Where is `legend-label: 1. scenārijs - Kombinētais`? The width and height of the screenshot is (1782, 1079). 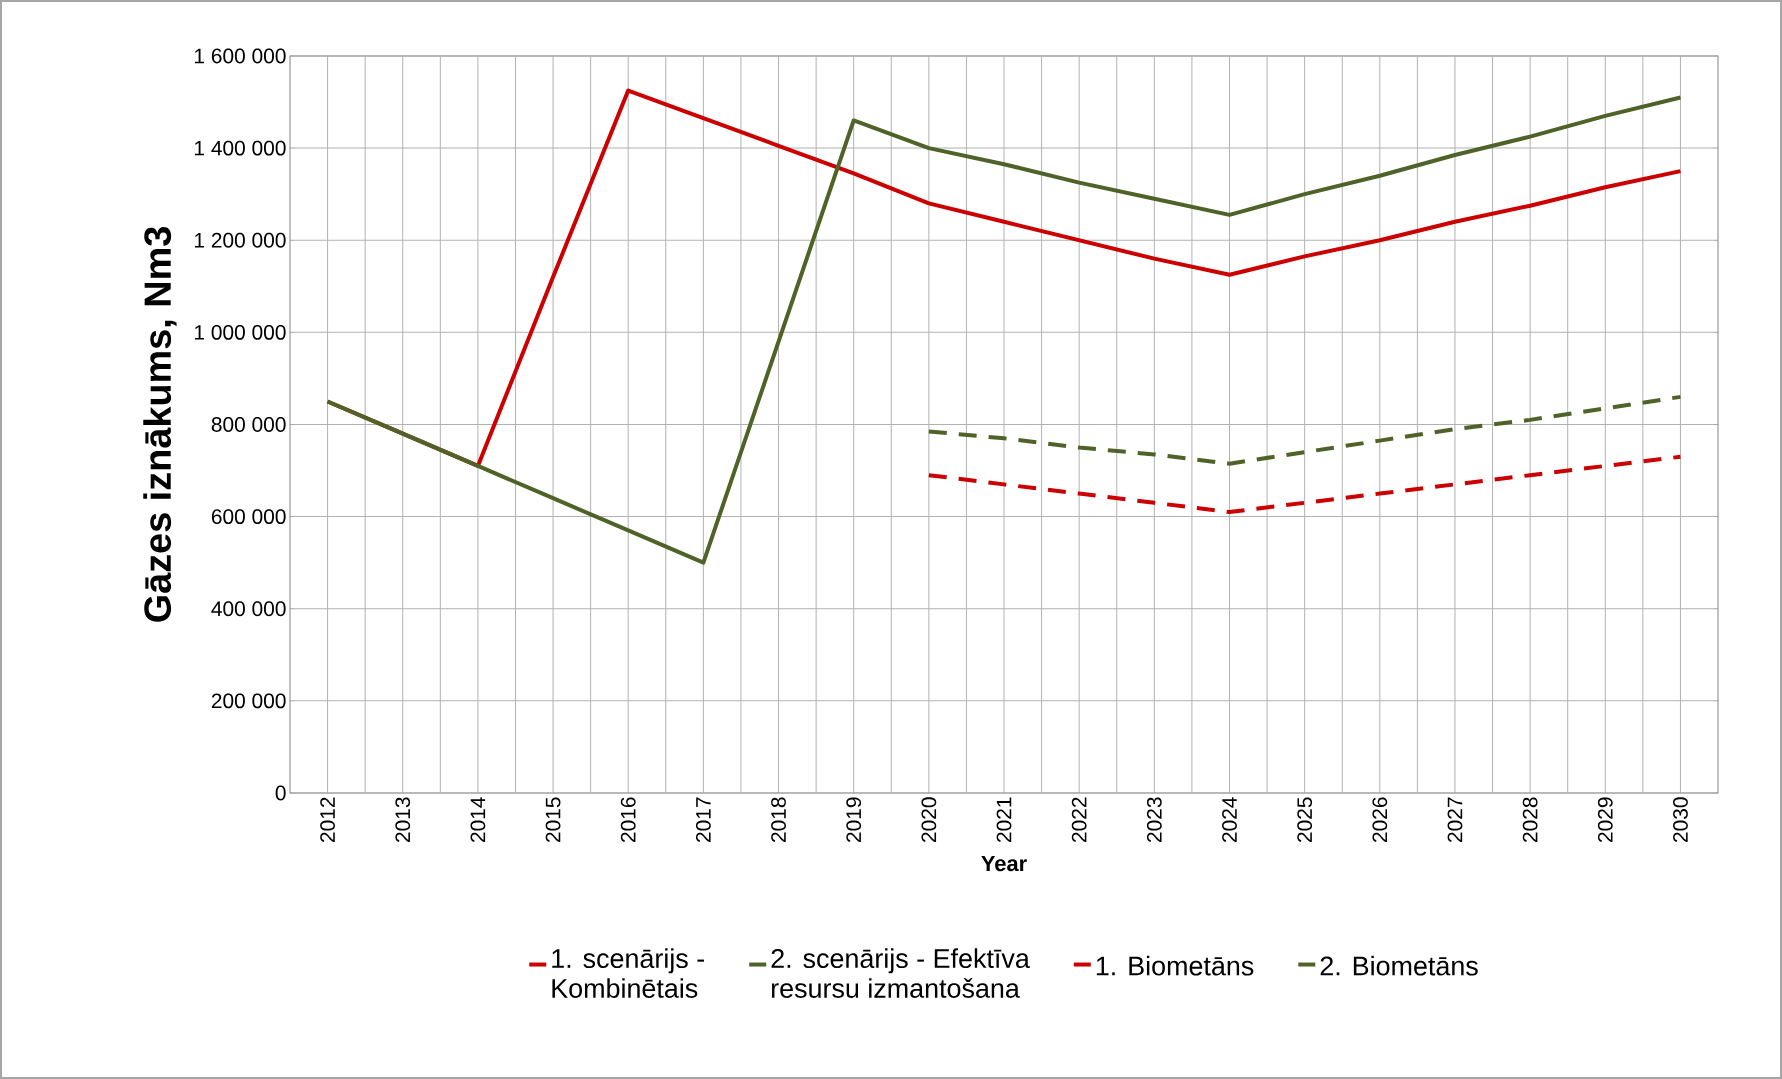 legend-label: 1. scenārijs - Kombinētais is located at coordinates (628, 973).